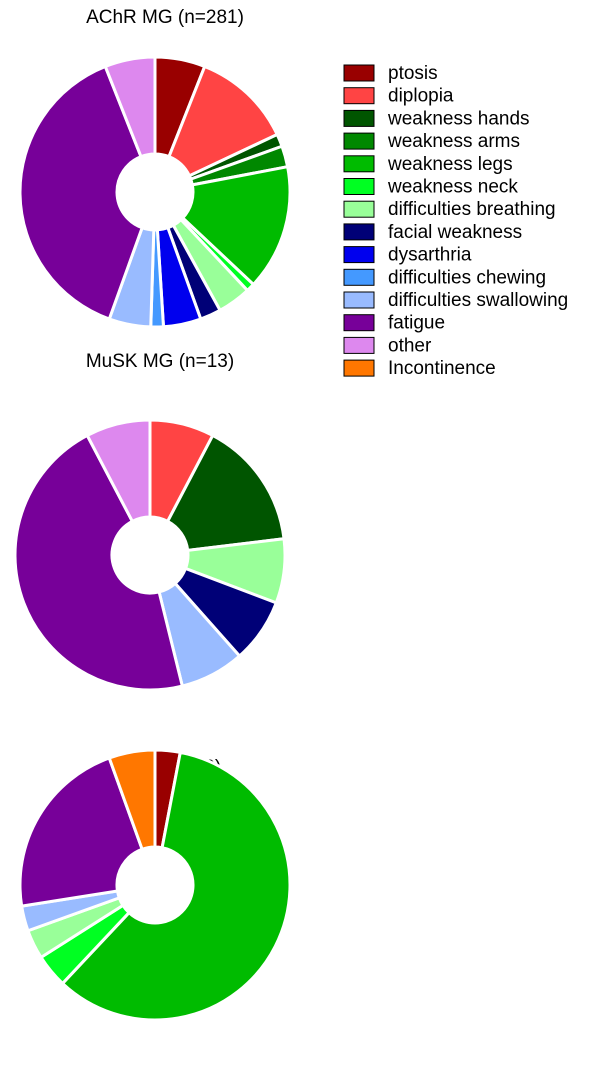  I want to click on legend-label: weakness legs, so click(450, 164).